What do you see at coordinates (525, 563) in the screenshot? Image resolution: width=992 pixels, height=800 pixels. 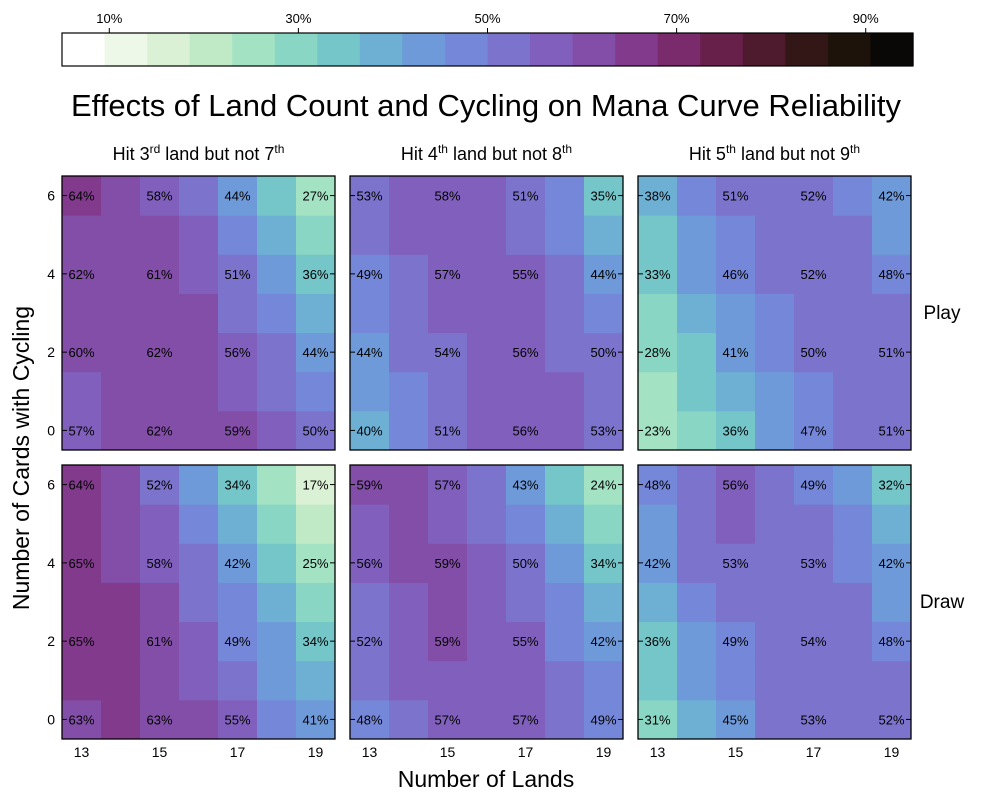 I see `cell-value-label: 50%` at bounding box center [525, 563].